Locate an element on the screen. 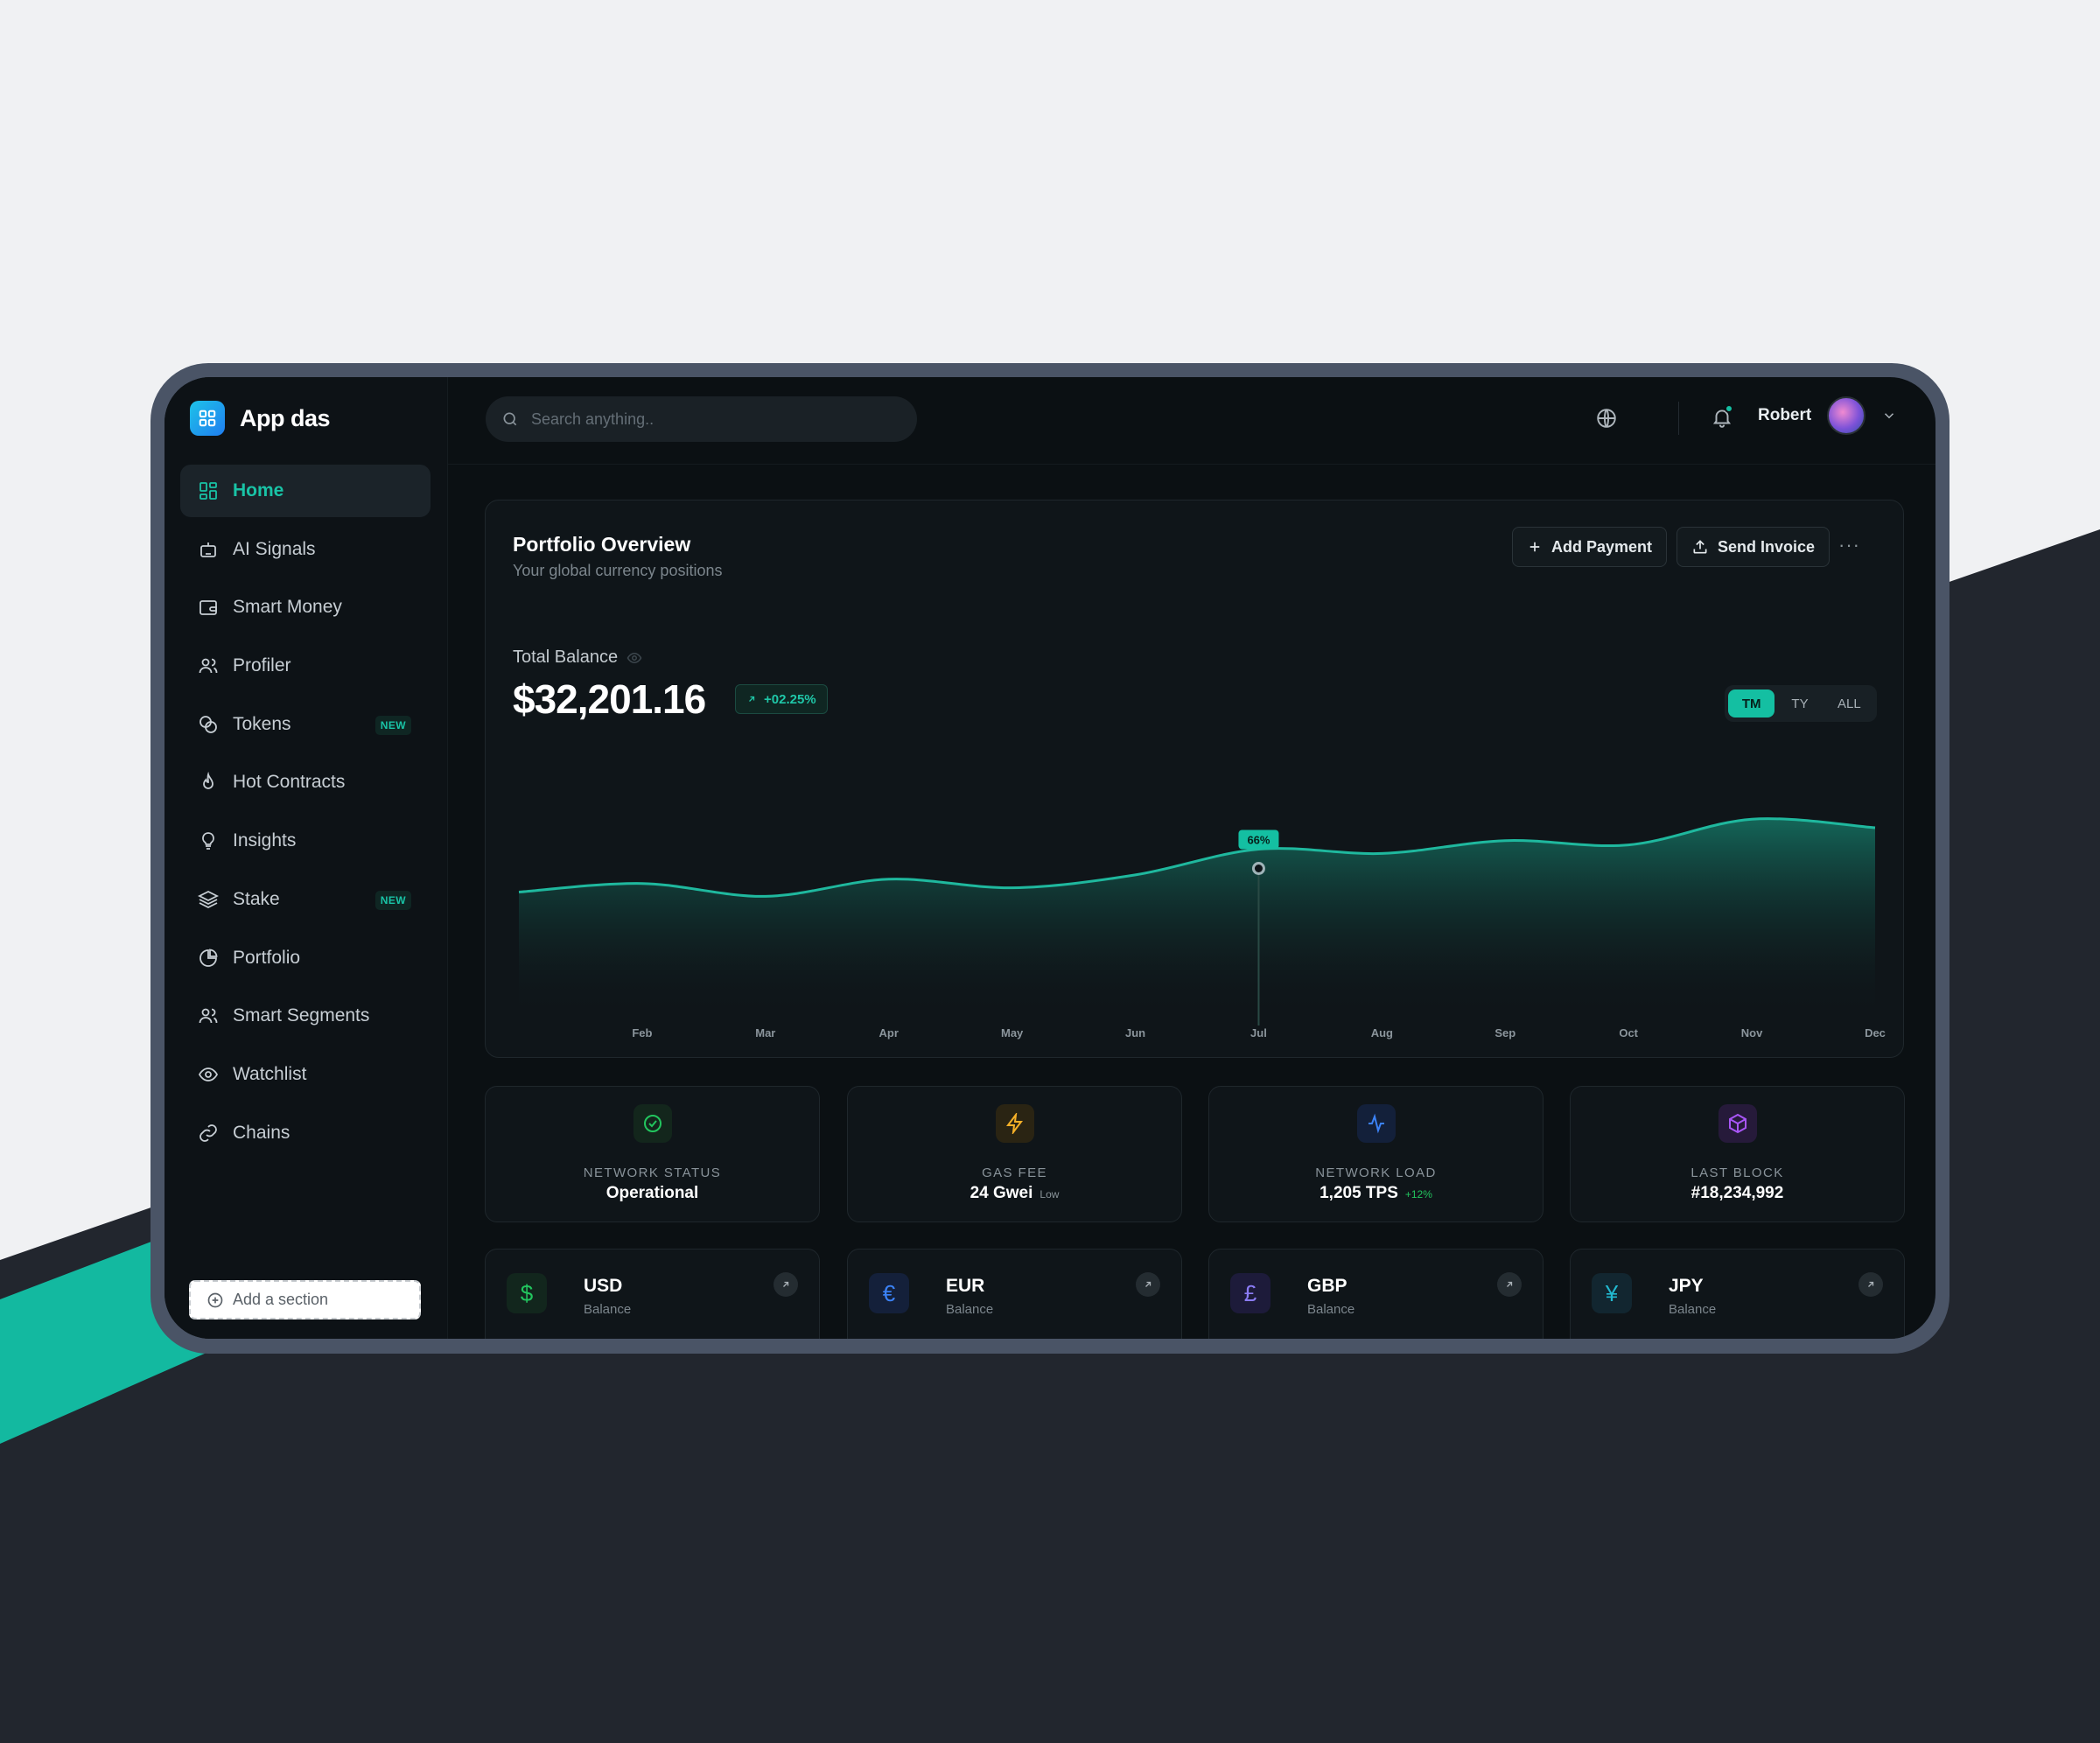  highlight-tag is located at coordinates (1258, 840).